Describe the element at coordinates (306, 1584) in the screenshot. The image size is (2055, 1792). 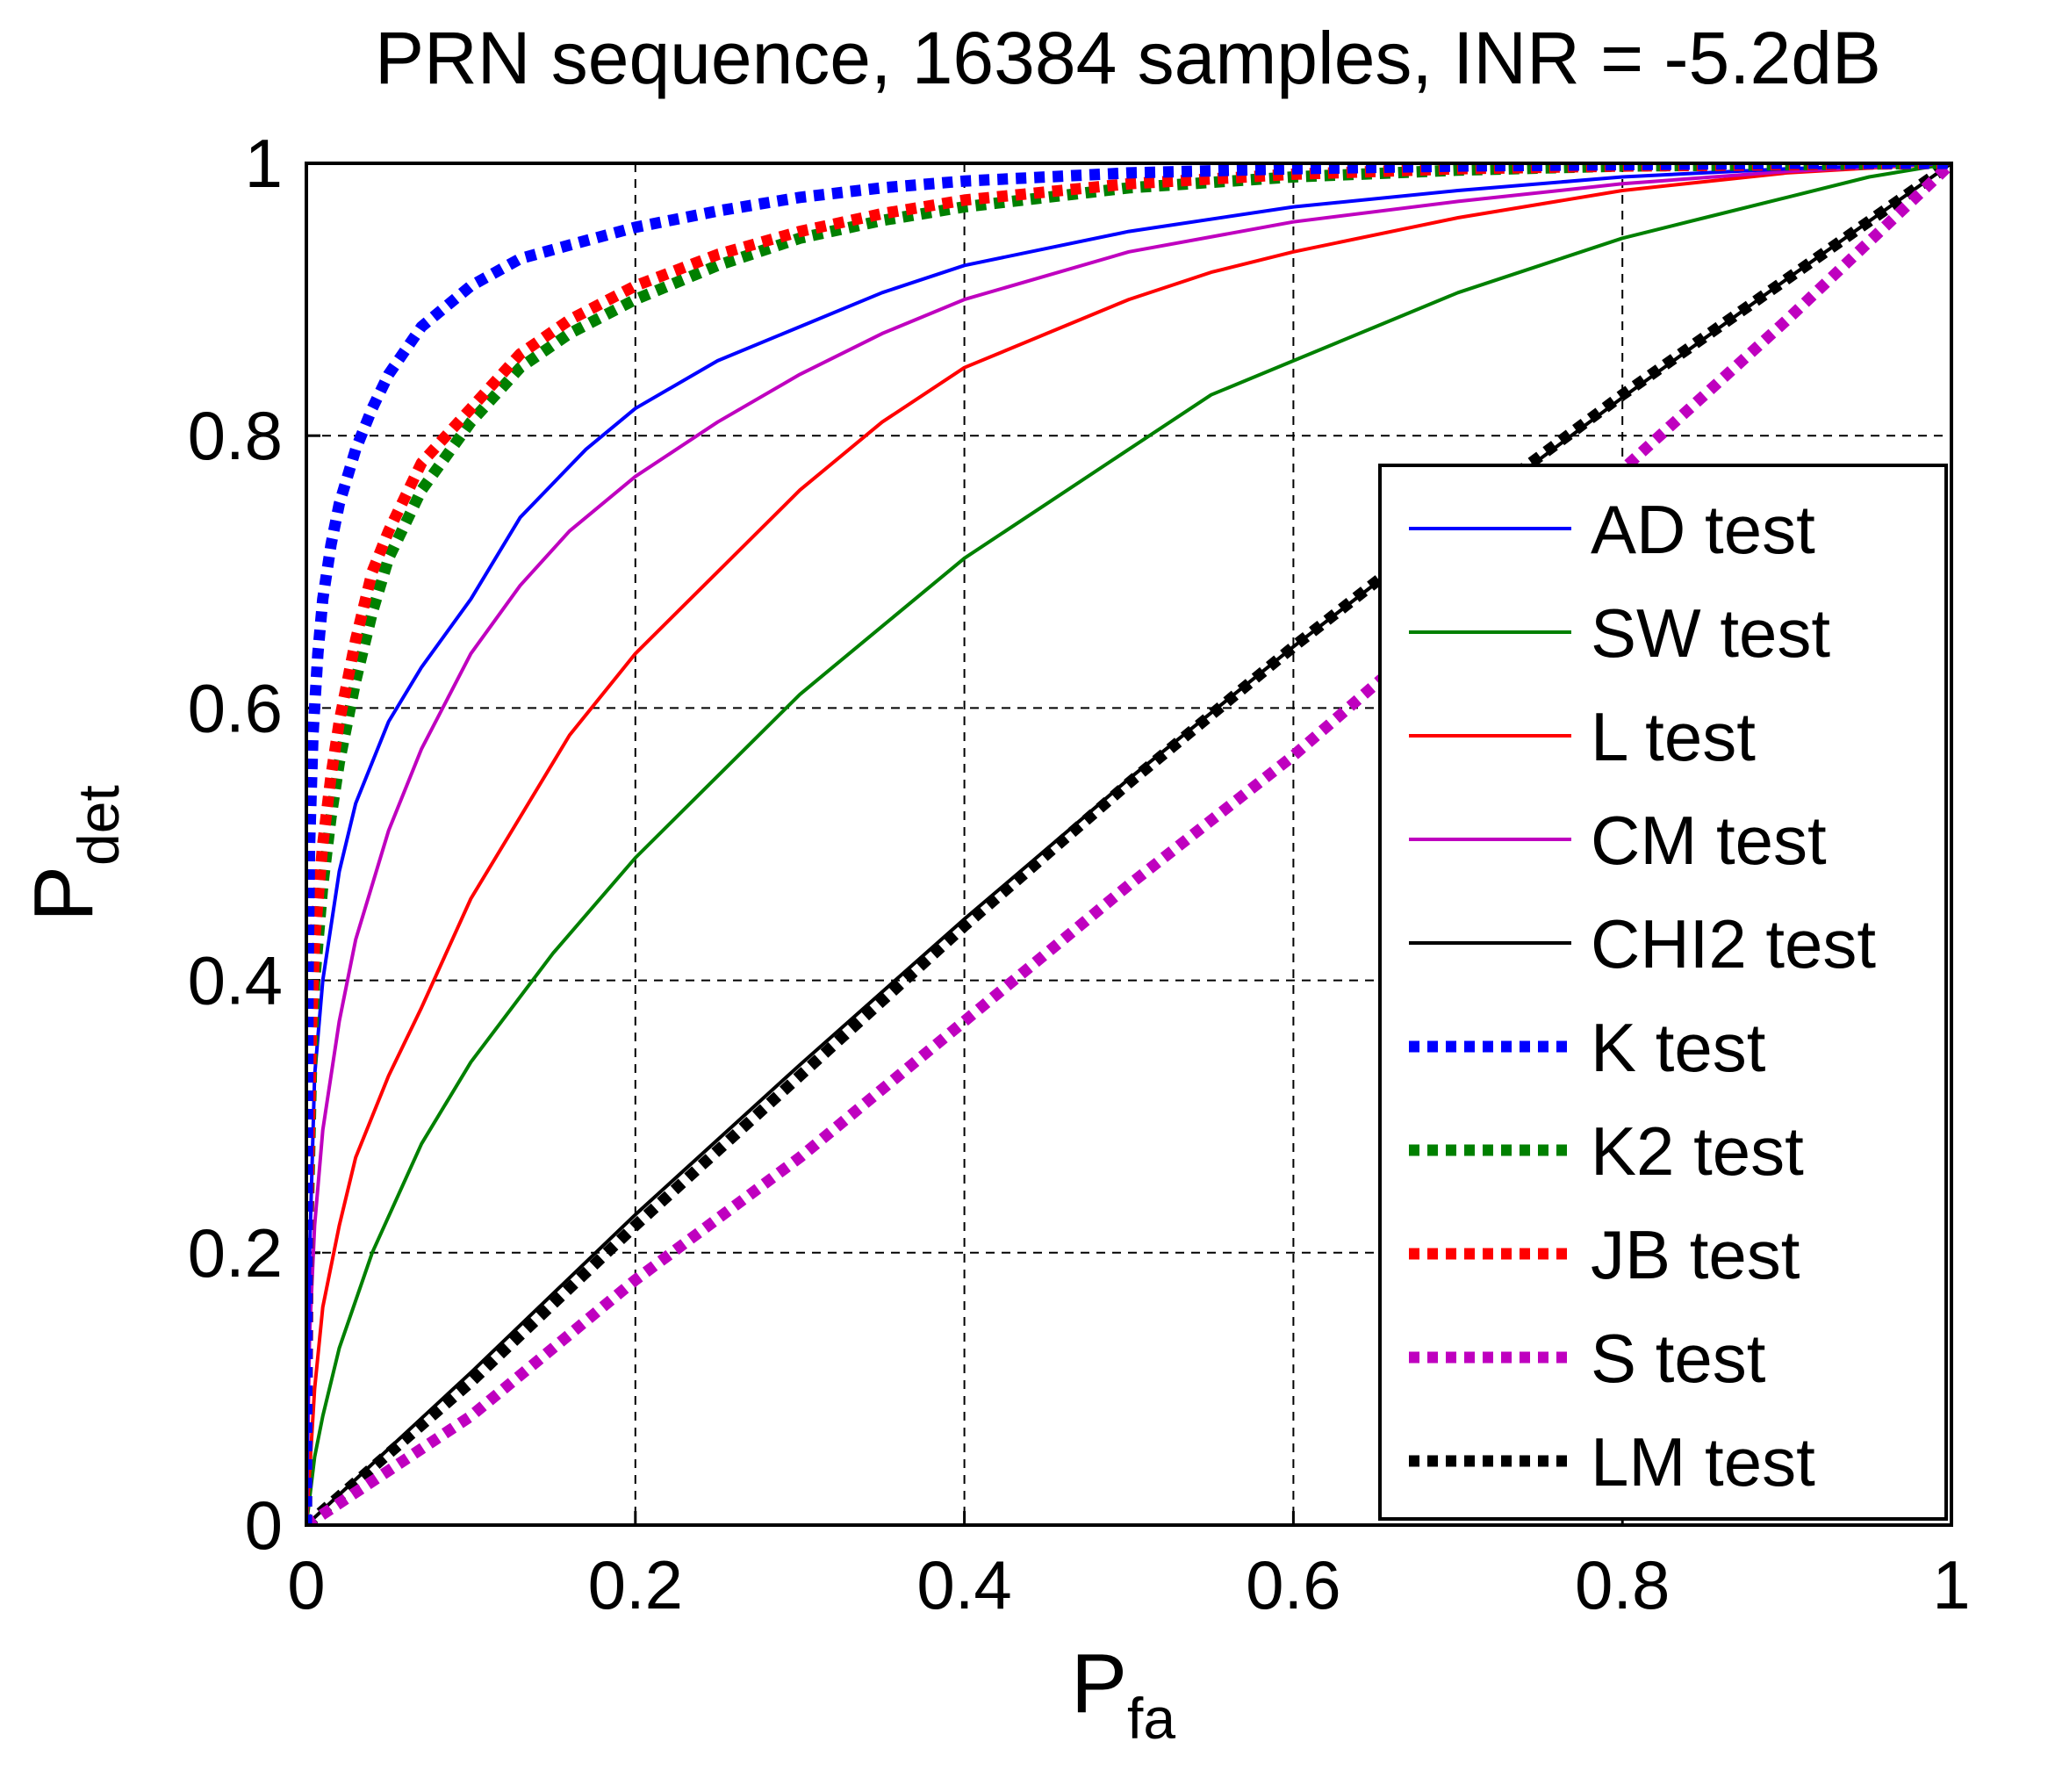
I see `x-tick-label-0: 0` at that location.